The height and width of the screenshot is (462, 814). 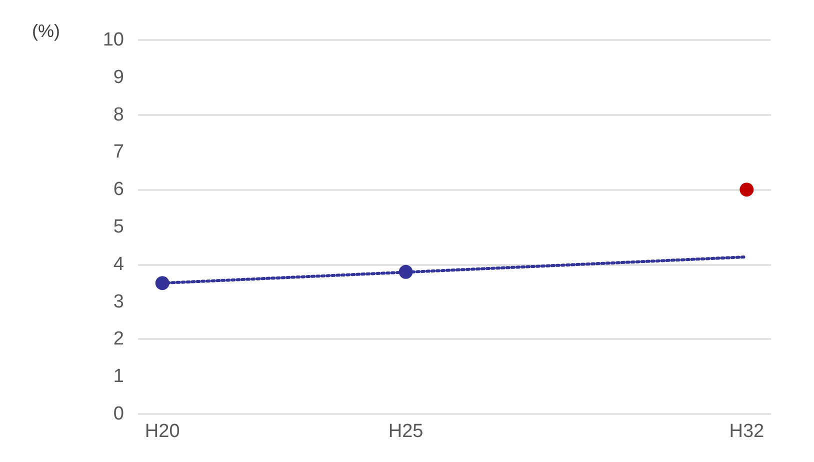 I want to click on x-tick-label: H32, so click(x=746, y=431).